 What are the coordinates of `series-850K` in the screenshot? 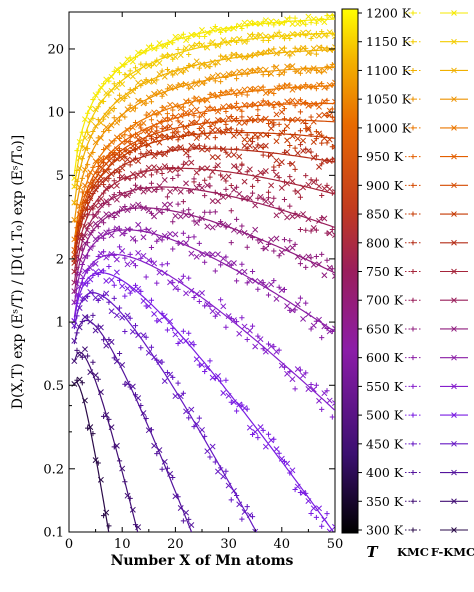 It's located at (203, 191).